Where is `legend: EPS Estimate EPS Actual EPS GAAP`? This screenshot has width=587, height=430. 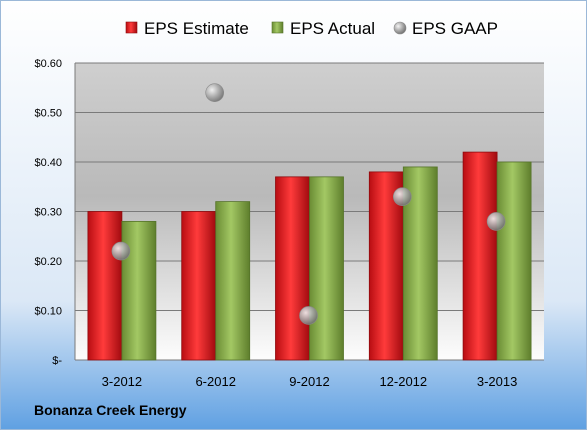
legend: EPS Estimate EPS Actual EPS GAAP is located at coordinates (311, 28).